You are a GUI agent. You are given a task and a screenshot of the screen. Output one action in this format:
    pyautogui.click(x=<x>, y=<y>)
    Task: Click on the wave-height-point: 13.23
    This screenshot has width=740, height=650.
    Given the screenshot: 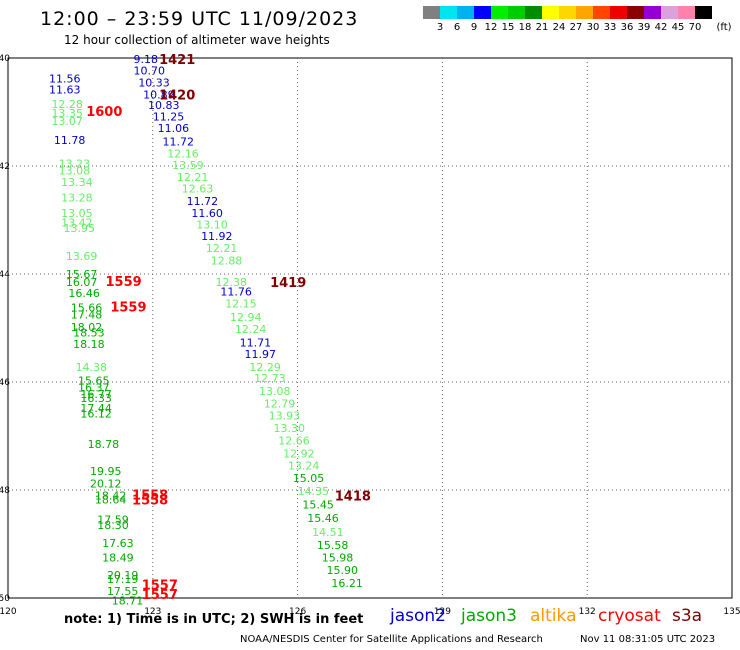 What is the action you would take?
    pyautogui.click(x=75, y=163)
    